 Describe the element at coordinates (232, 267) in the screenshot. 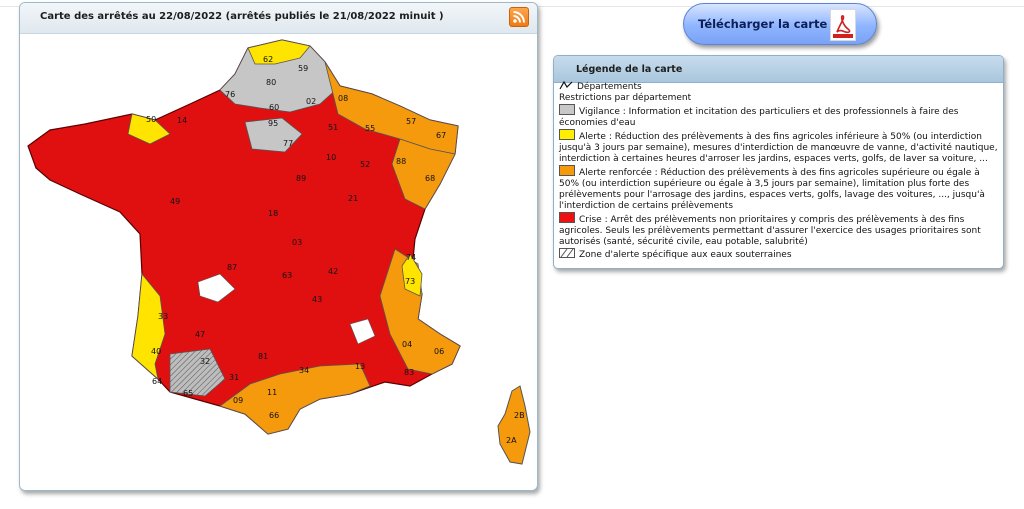

I see `dept-label-87: 87` at that location.